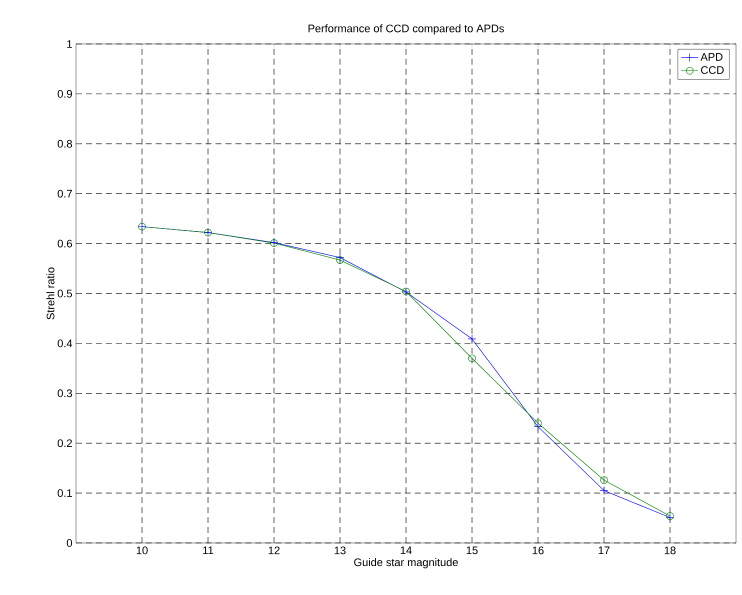  What do you see at coordinates (406, 29) in the screenshot?
I see `chart-title: Performance of CCD compared to APDs` at bounding box center [406, 29].